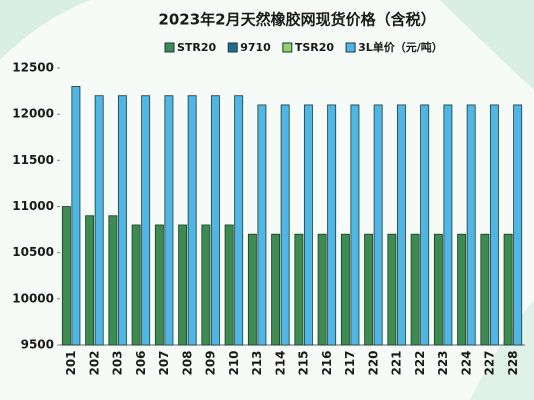  What do you see at coordinates (33, 160) in the screenshot?
I see `y-tick-label: 11500` at bounding box center [33, 160].